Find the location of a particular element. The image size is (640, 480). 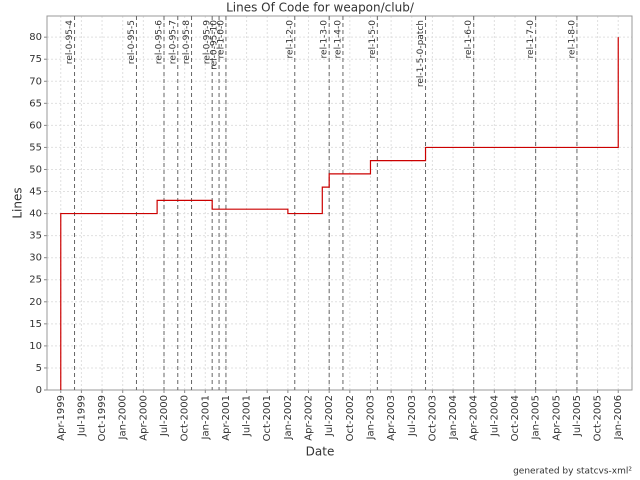

release-label: rel-0-95-8 is located at coordinates (187, 42).